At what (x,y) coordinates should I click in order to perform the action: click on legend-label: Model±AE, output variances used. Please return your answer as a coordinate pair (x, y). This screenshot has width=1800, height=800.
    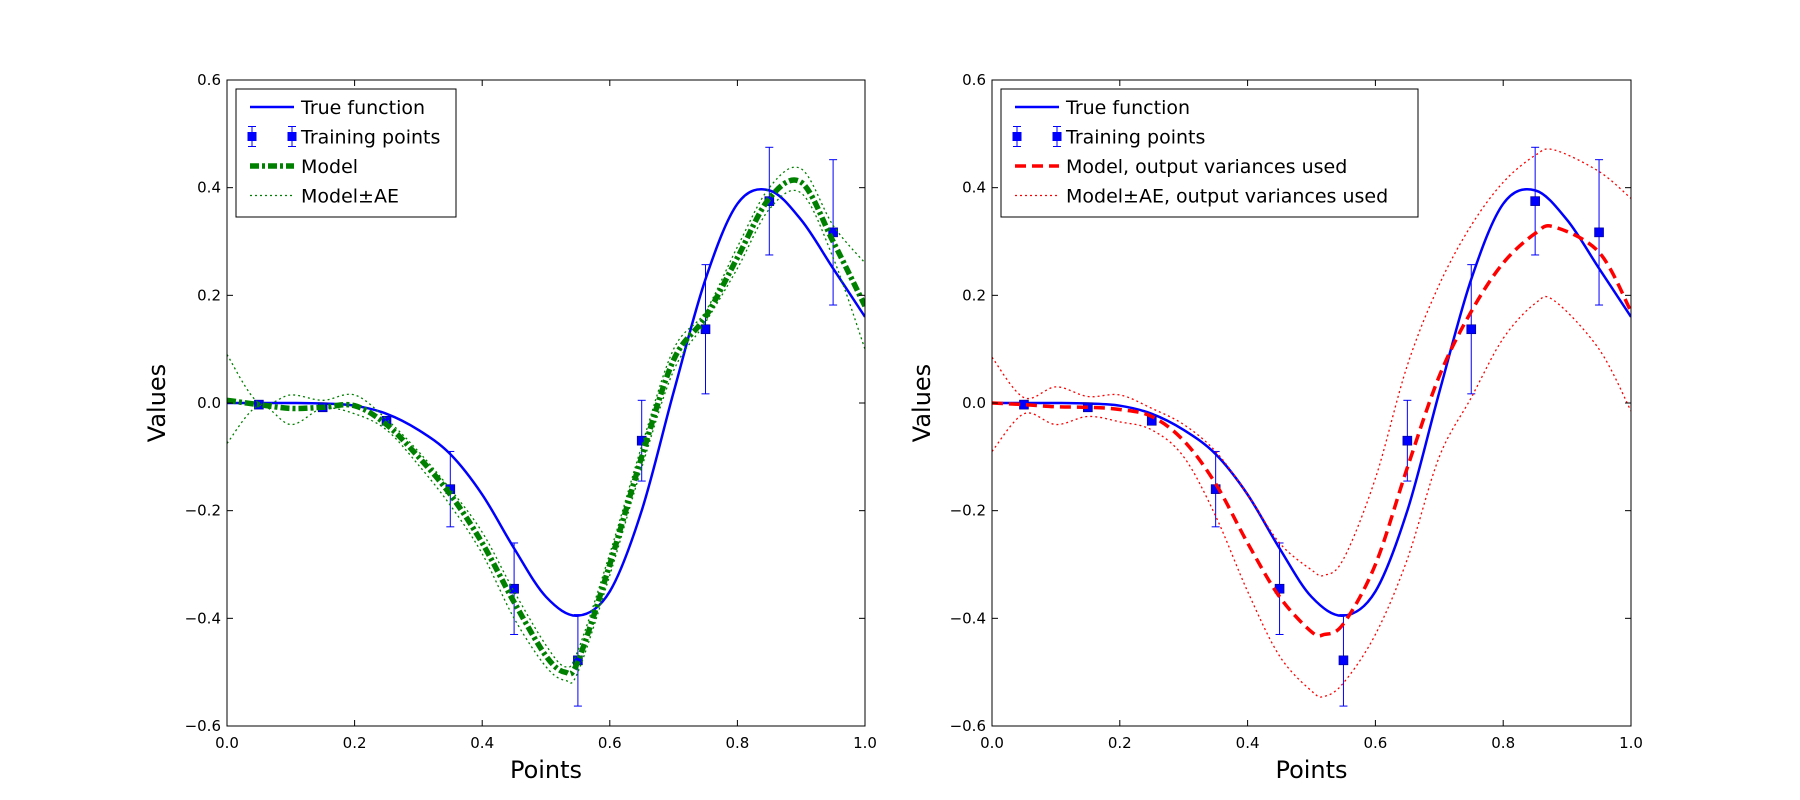
    Looking at the image, I should click on (1227, 197).